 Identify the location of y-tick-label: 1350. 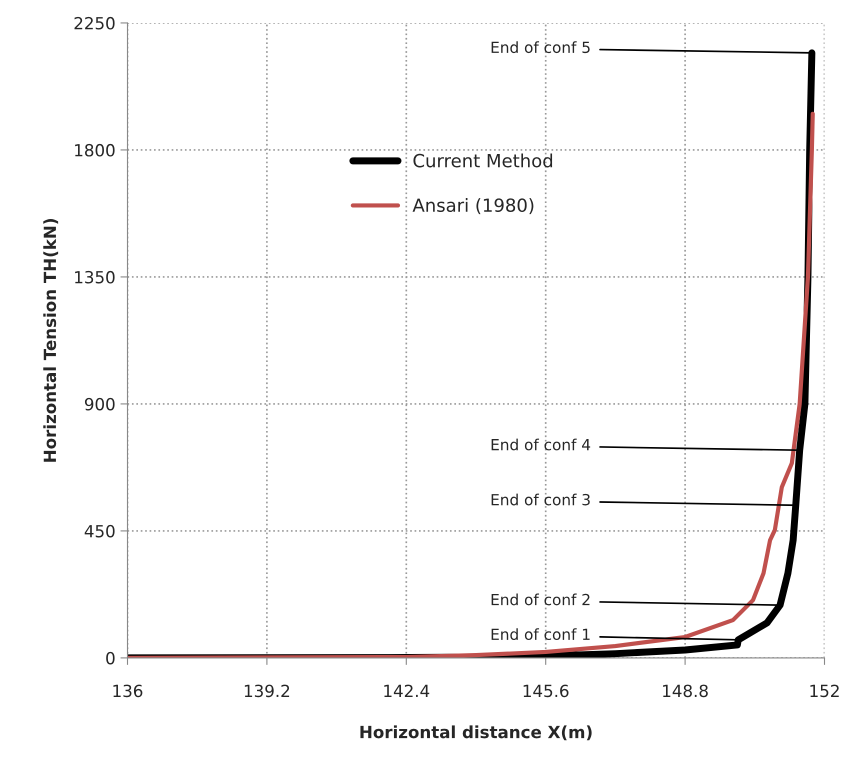
(95, 277).